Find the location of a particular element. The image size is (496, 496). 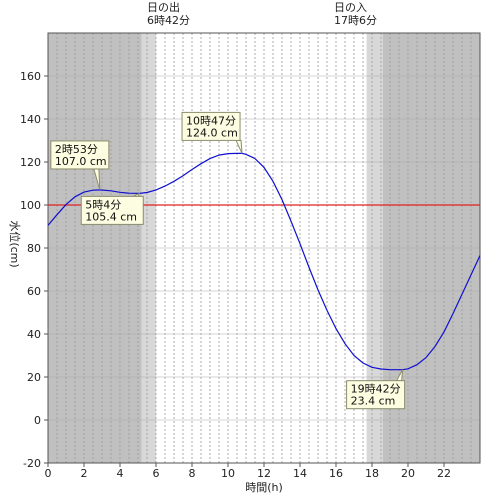

y-tick-label: 40 is located at coordinates (34, 334).